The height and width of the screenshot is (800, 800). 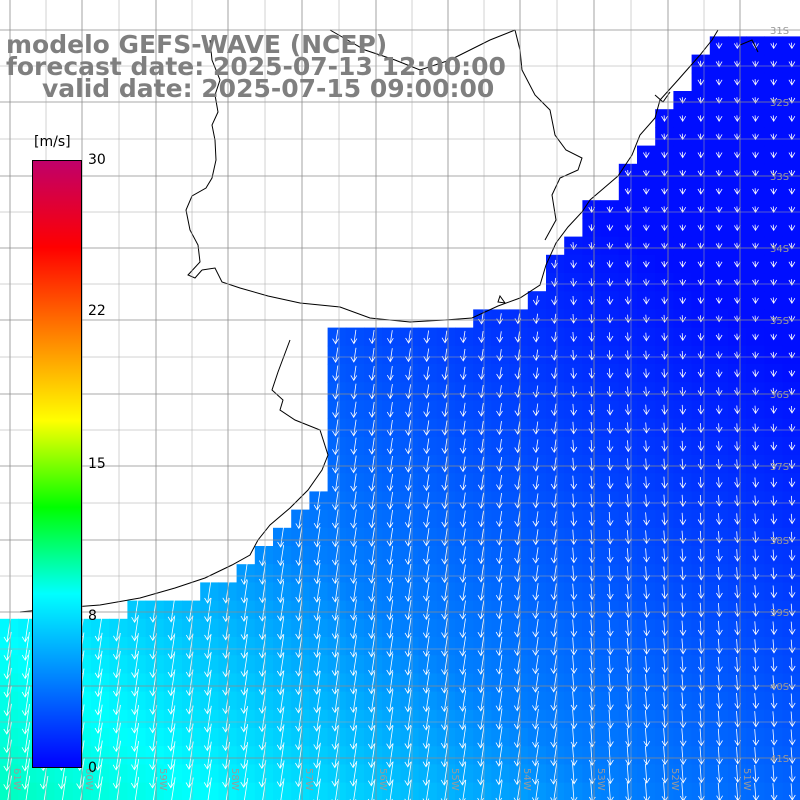 I want to click on colorbar-tick-15: 15, so click(x=97, y=464).